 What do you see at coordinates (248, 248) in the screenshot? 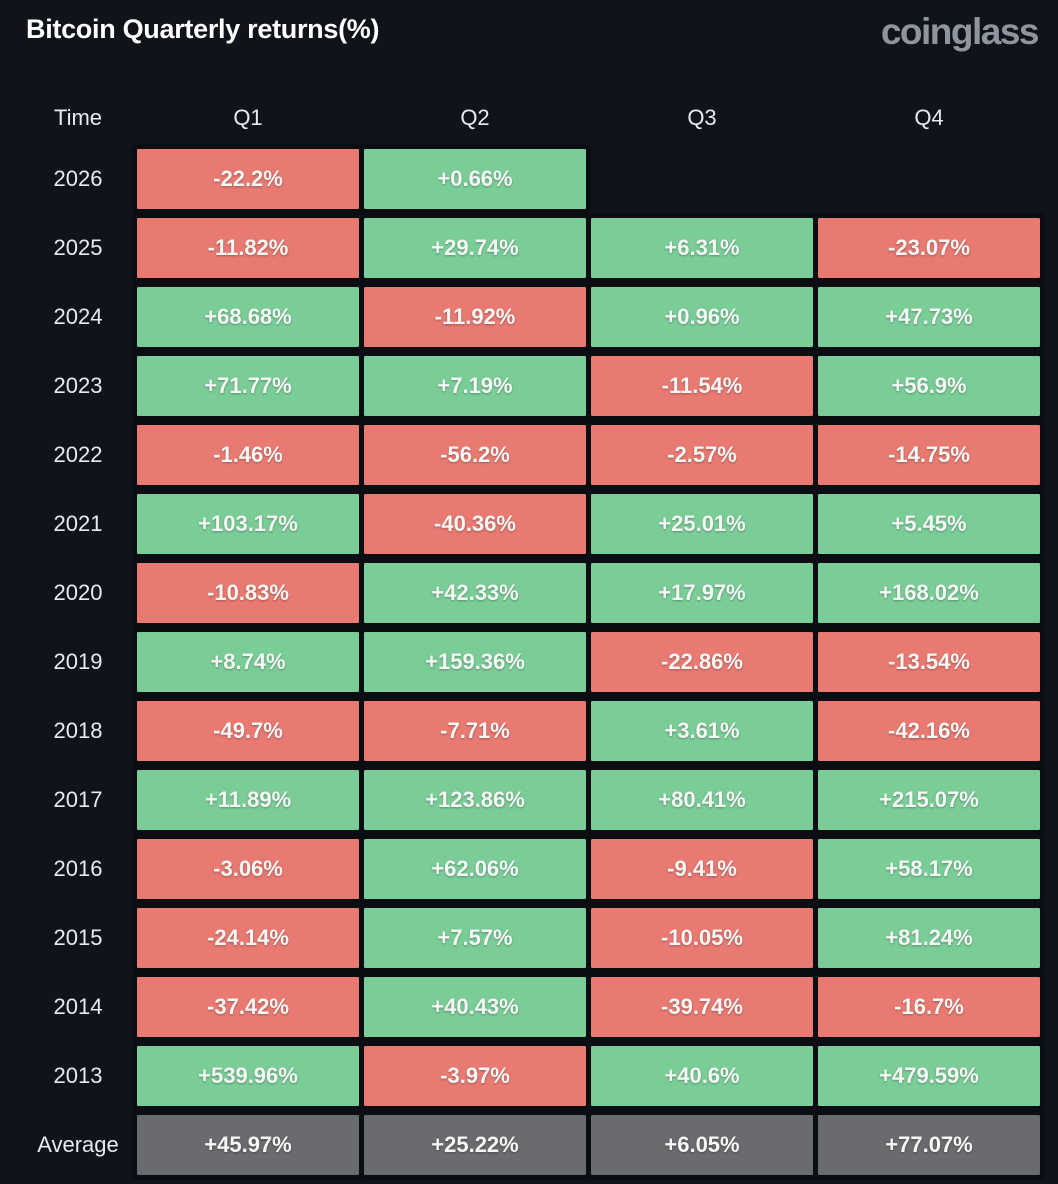
I see `return-cell: -11.82%` at bounding box center [248, 248].